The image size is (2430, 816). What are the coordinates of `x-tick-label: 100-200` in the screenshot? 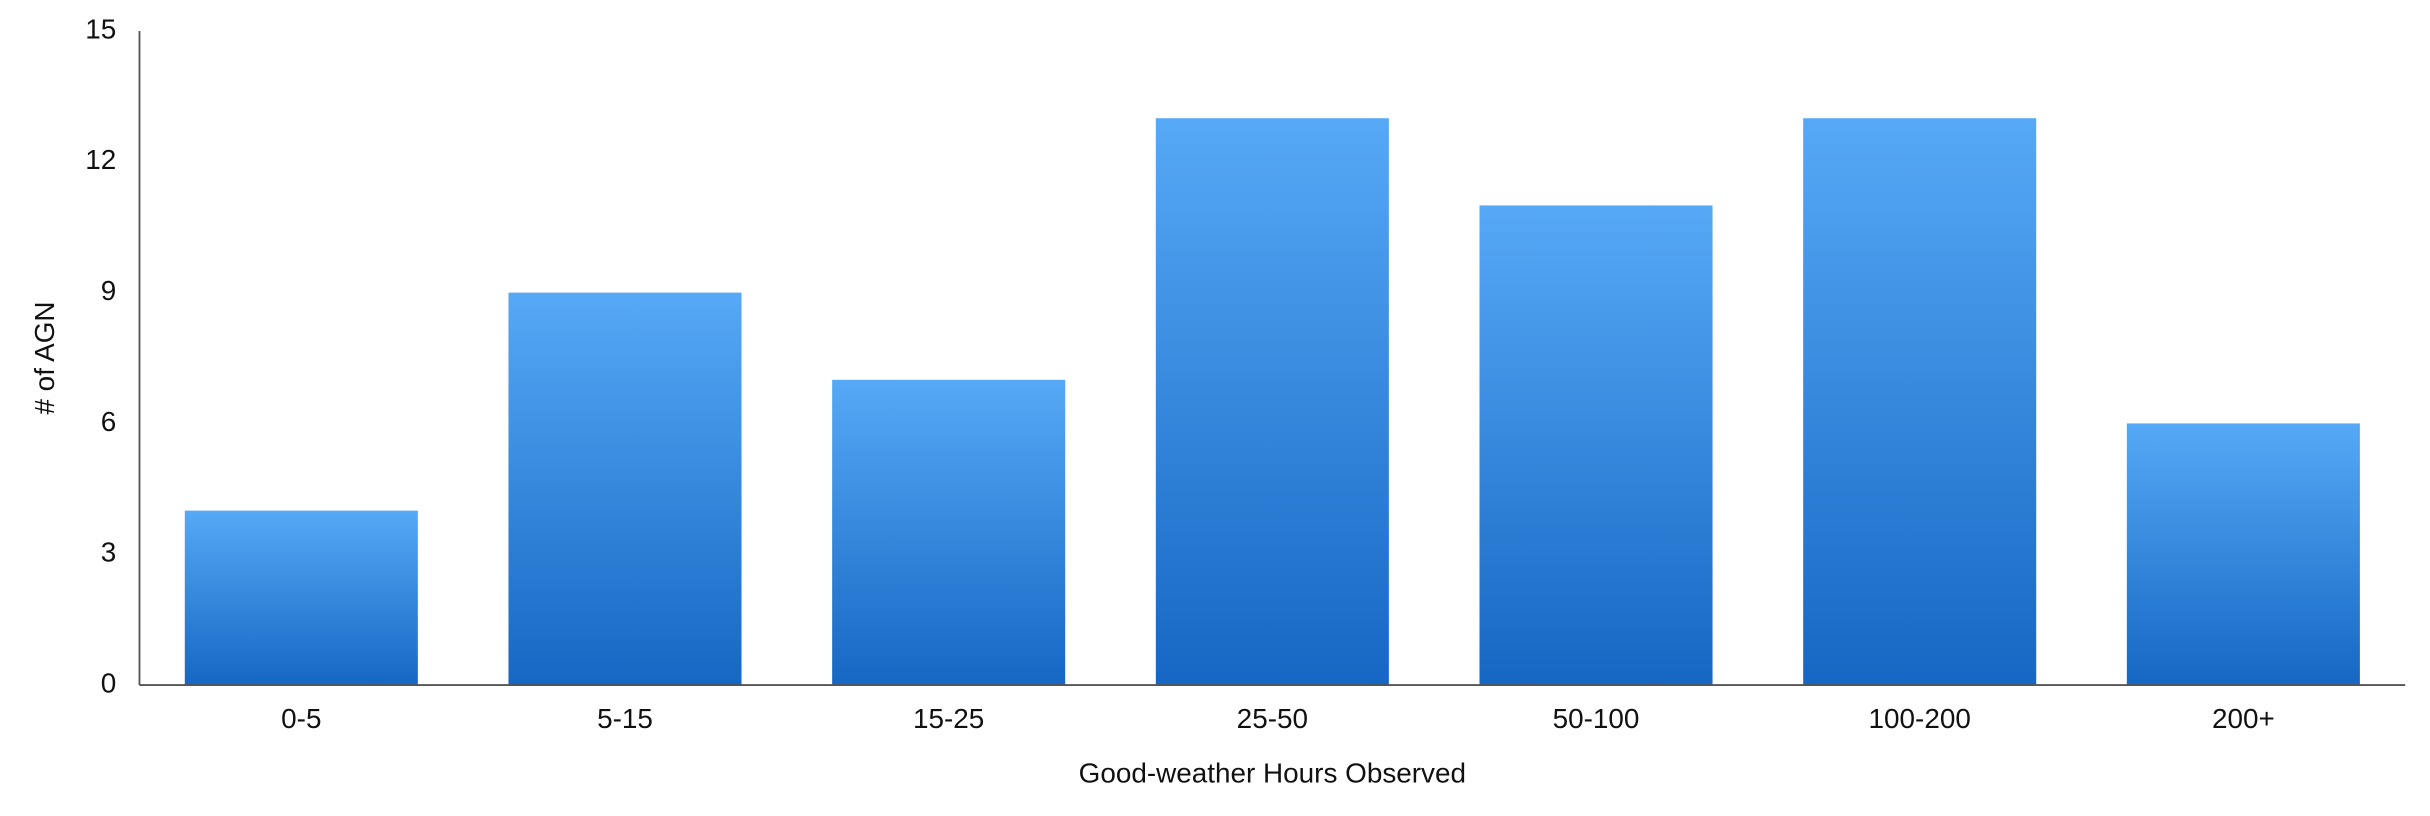 It's located at (1920, 718).